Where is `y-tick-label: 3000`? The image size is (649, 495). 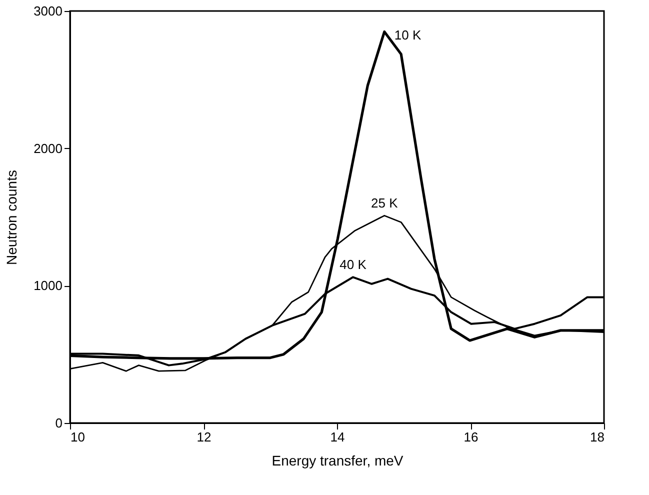
y-tick-label: 3000 is located at coordinates (48, 11).